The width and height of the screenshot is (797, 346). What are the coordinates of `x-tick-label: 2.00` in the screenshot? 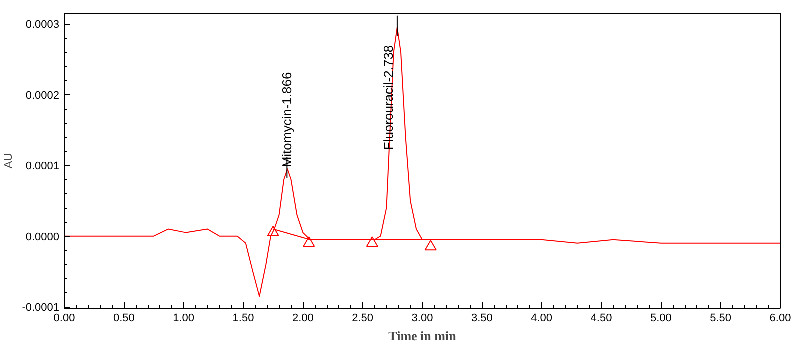 It's located at (303, 318).